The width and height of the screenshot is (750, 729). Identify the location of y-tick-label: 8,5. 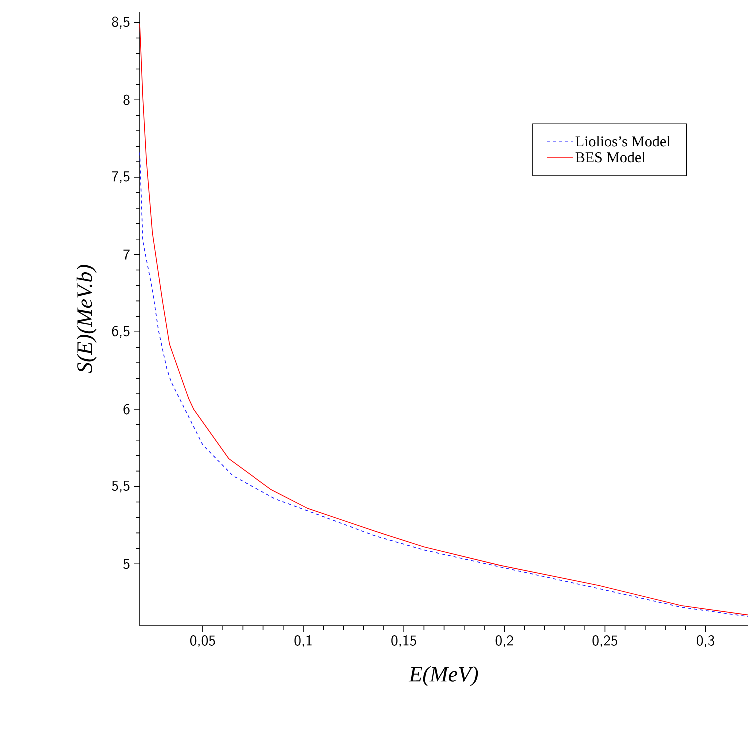
(121, 22).